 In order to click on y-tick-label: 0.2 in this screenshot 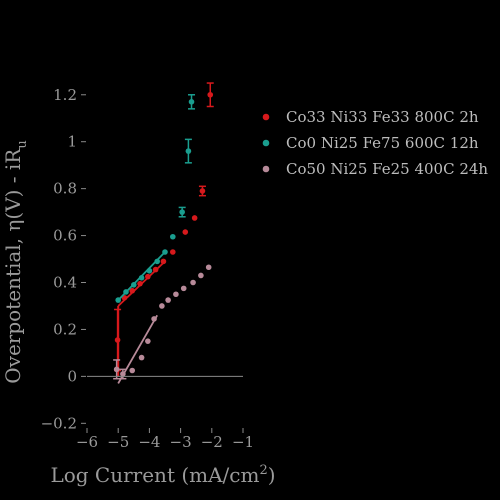, I will do `click(65, 329)`.